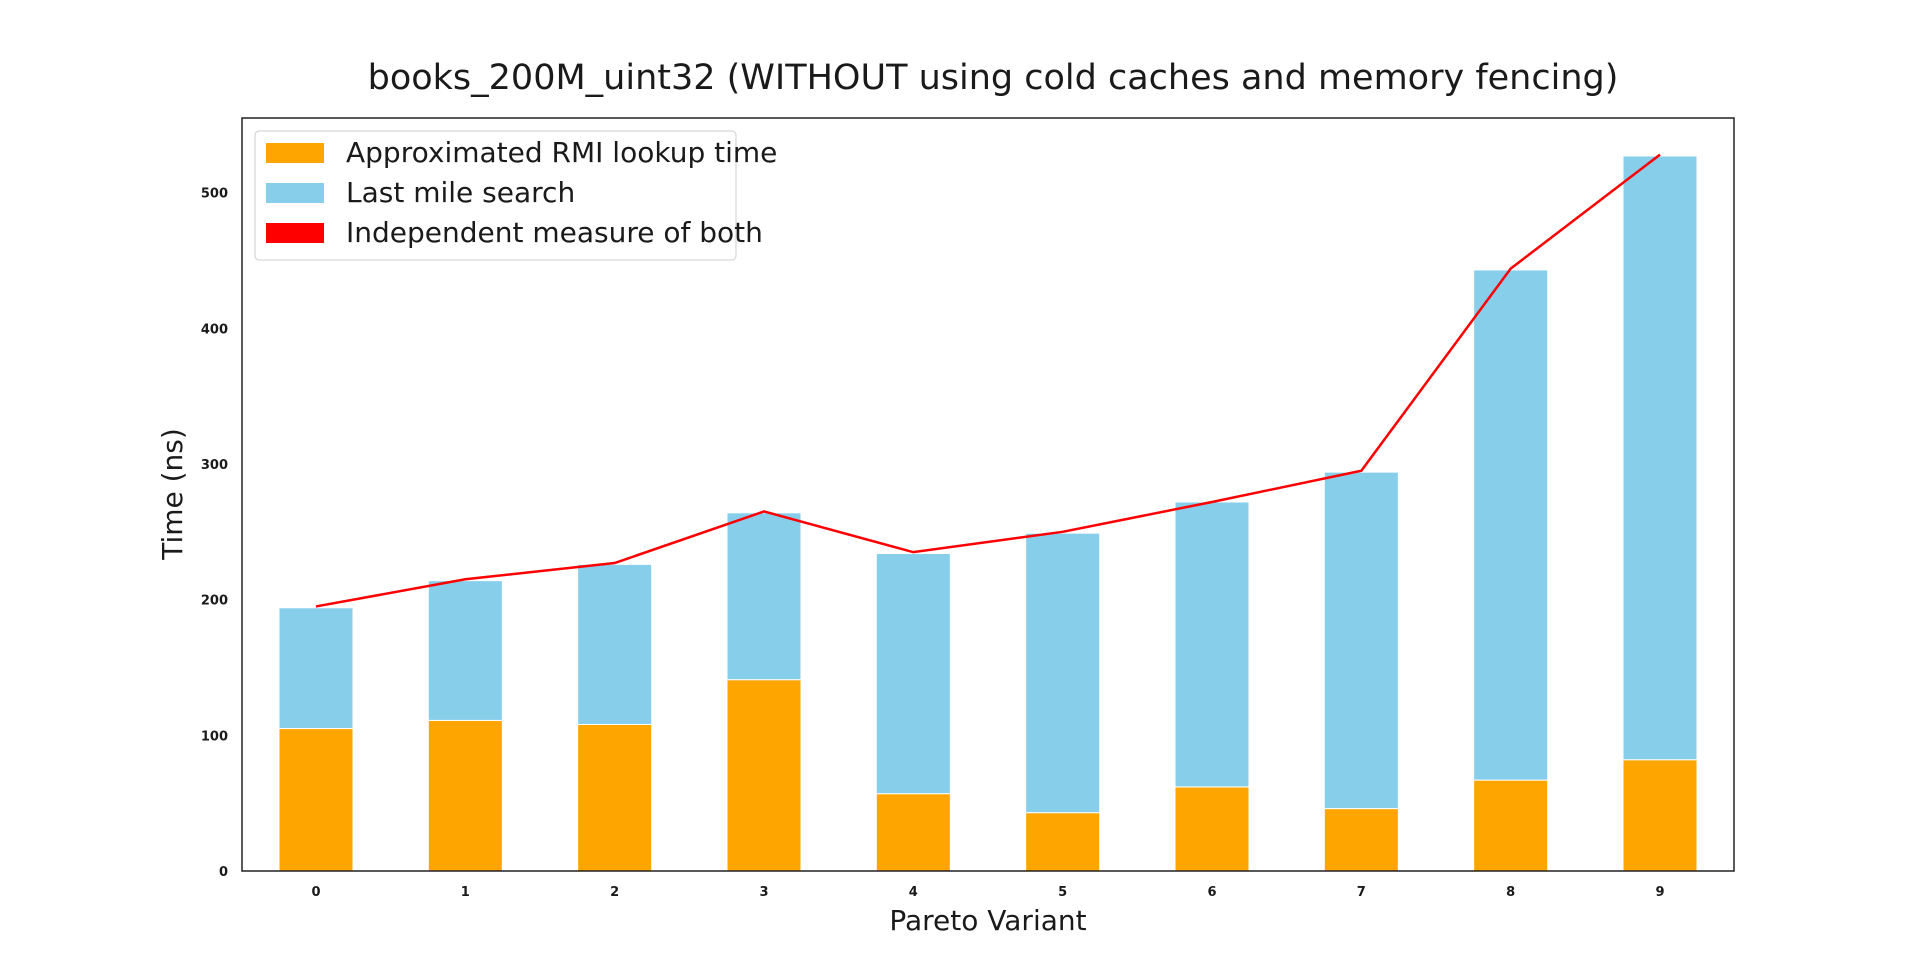  I want to click on x-tick-label: 1, so click(465, 892).